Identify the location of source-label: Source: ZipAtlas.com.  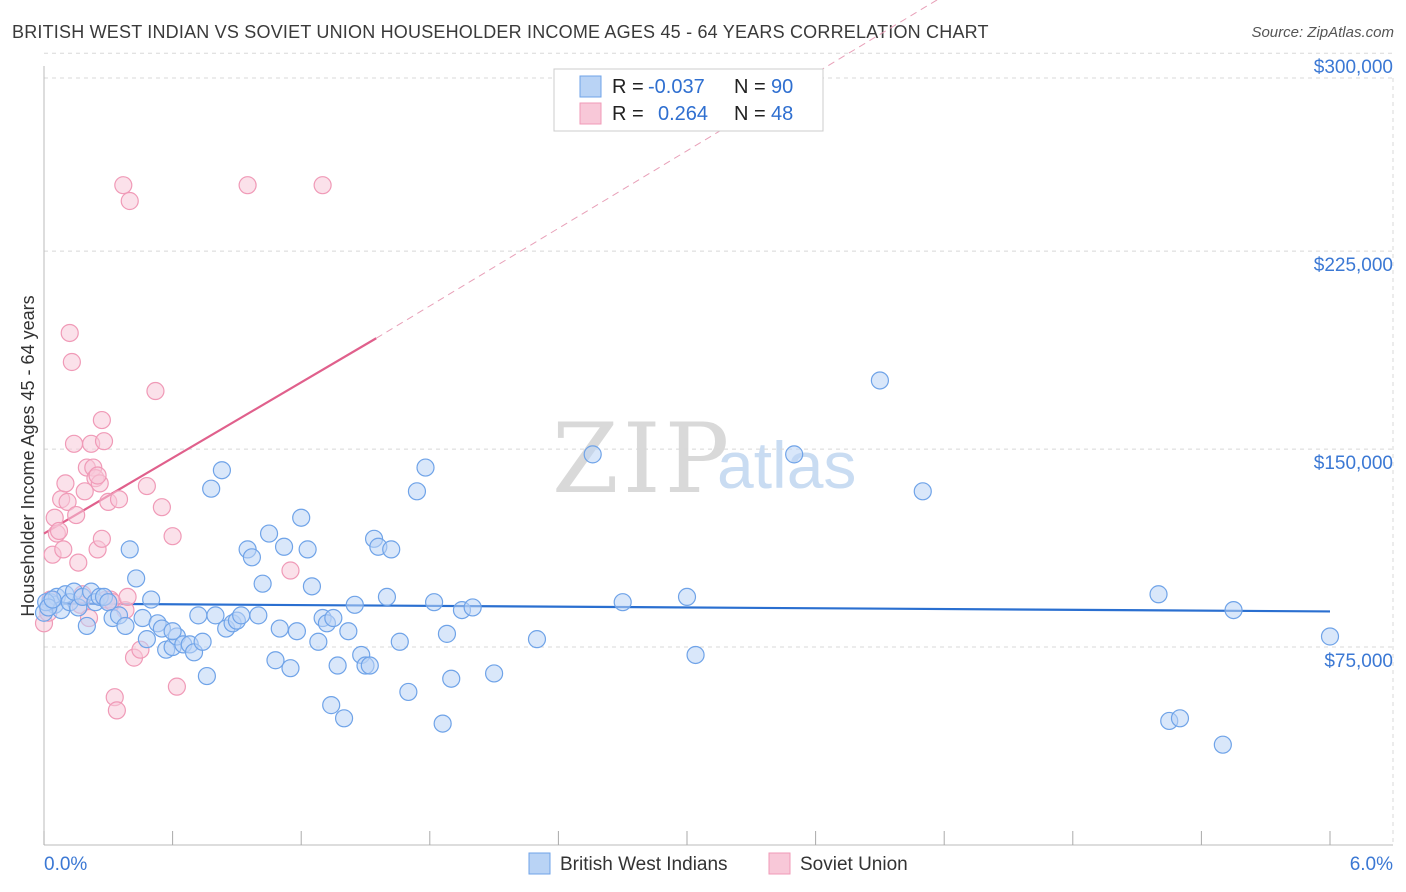
(1322, 32).